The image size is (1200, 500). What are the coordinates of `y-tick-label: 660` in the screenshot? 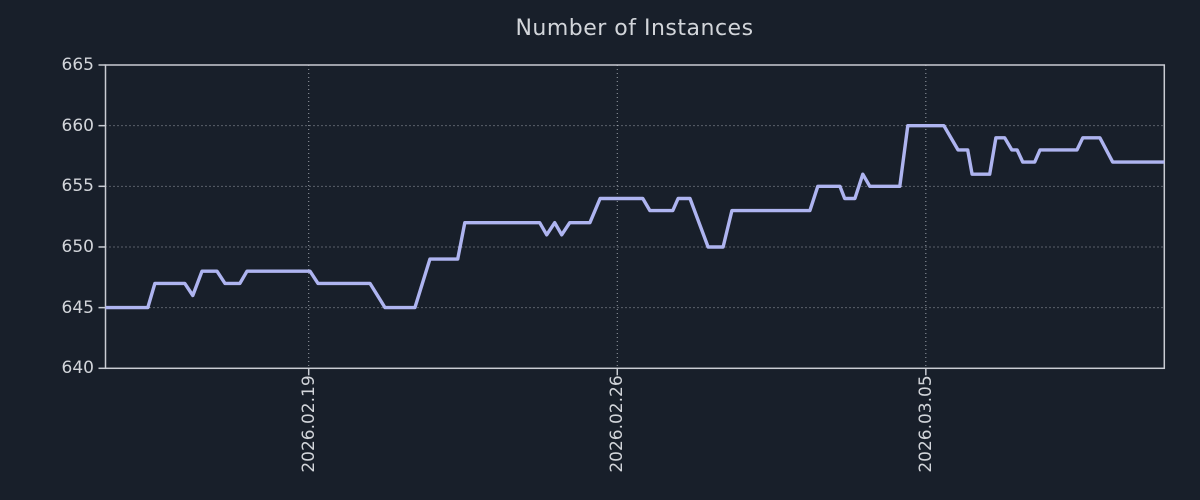 It's located at (77, 125).